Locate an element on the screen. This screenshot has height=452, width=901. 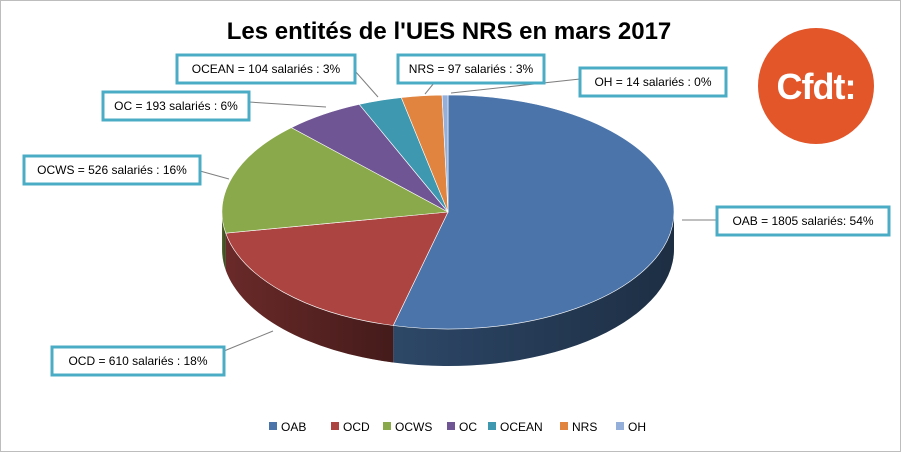
data-label-nrs: NRS = 97 salariés : 3% is located at coordinates (471, 69).